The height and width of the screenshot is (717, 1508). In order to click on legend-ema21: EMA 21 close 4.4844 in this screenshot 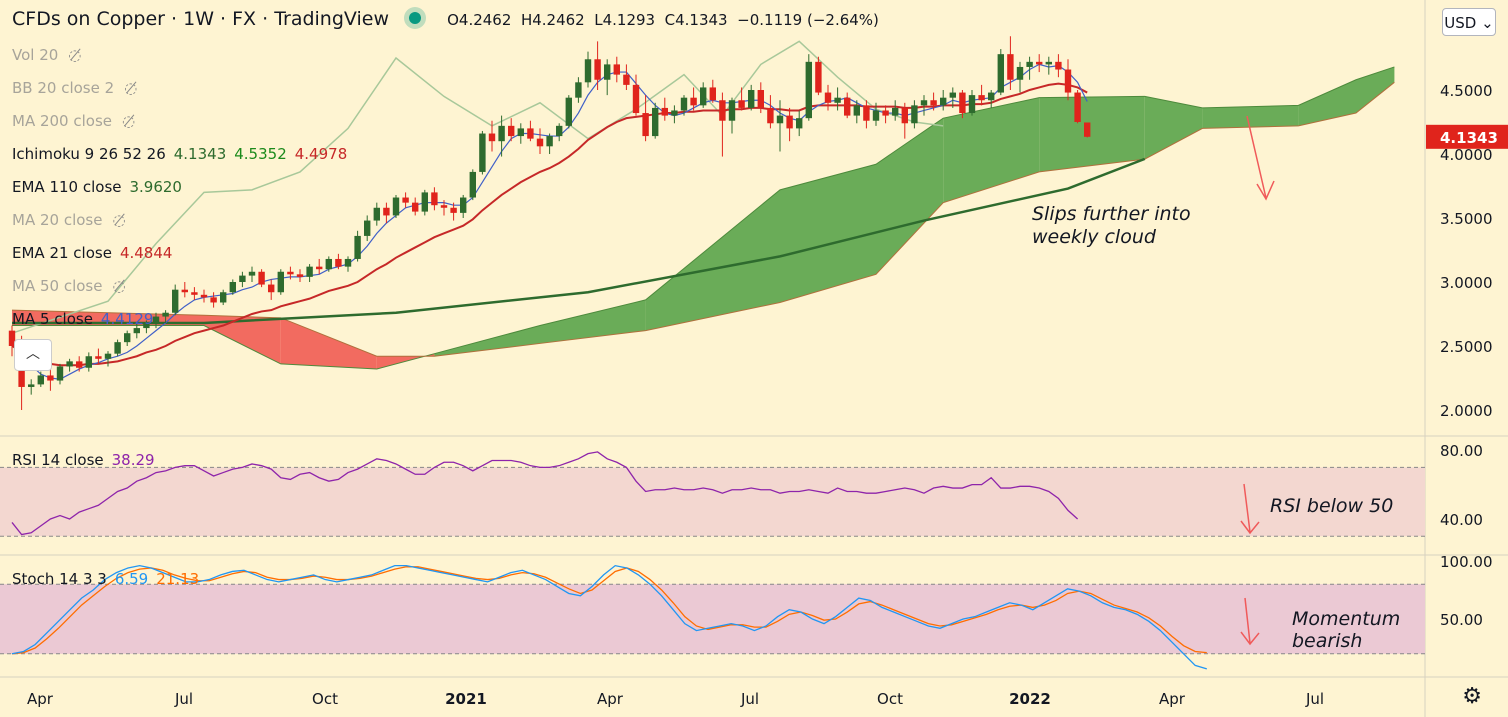, I will do `click(92, 253)`.